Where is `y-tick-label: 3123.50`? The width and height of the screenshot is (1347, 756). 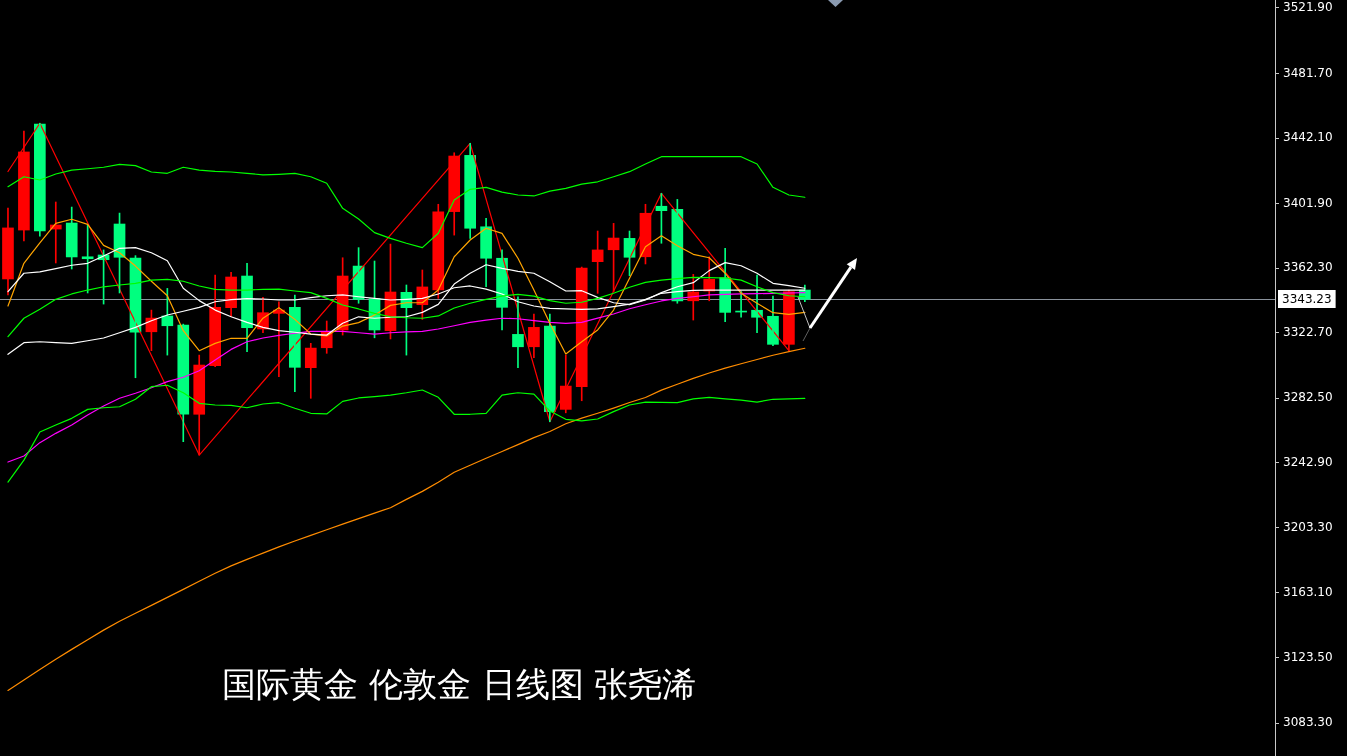 y-tick-label: 3123.50 is located at coordinates (1308, 656).